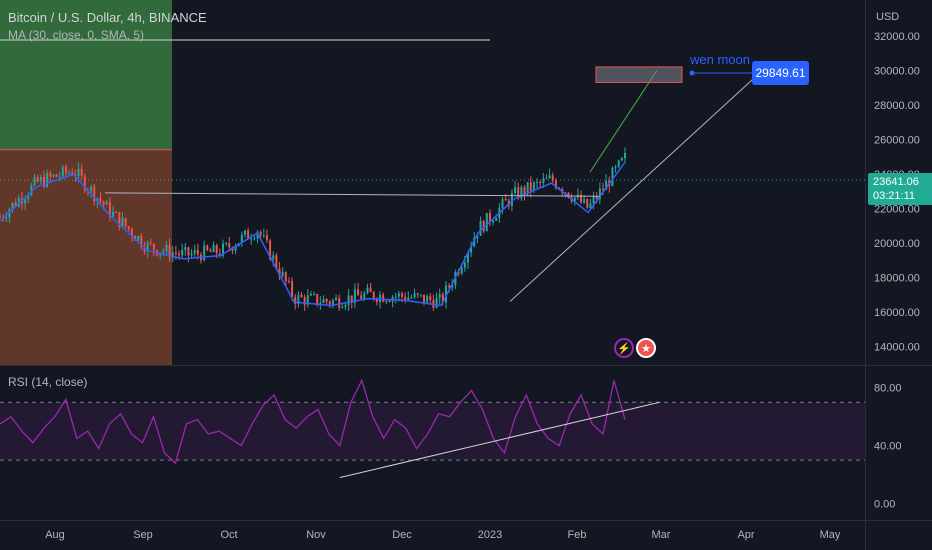 The width and height of the screenshot is (932, 550). Describe the element at coordinates (313, 421) in the screenshot. I see `rsi-line` at that location.